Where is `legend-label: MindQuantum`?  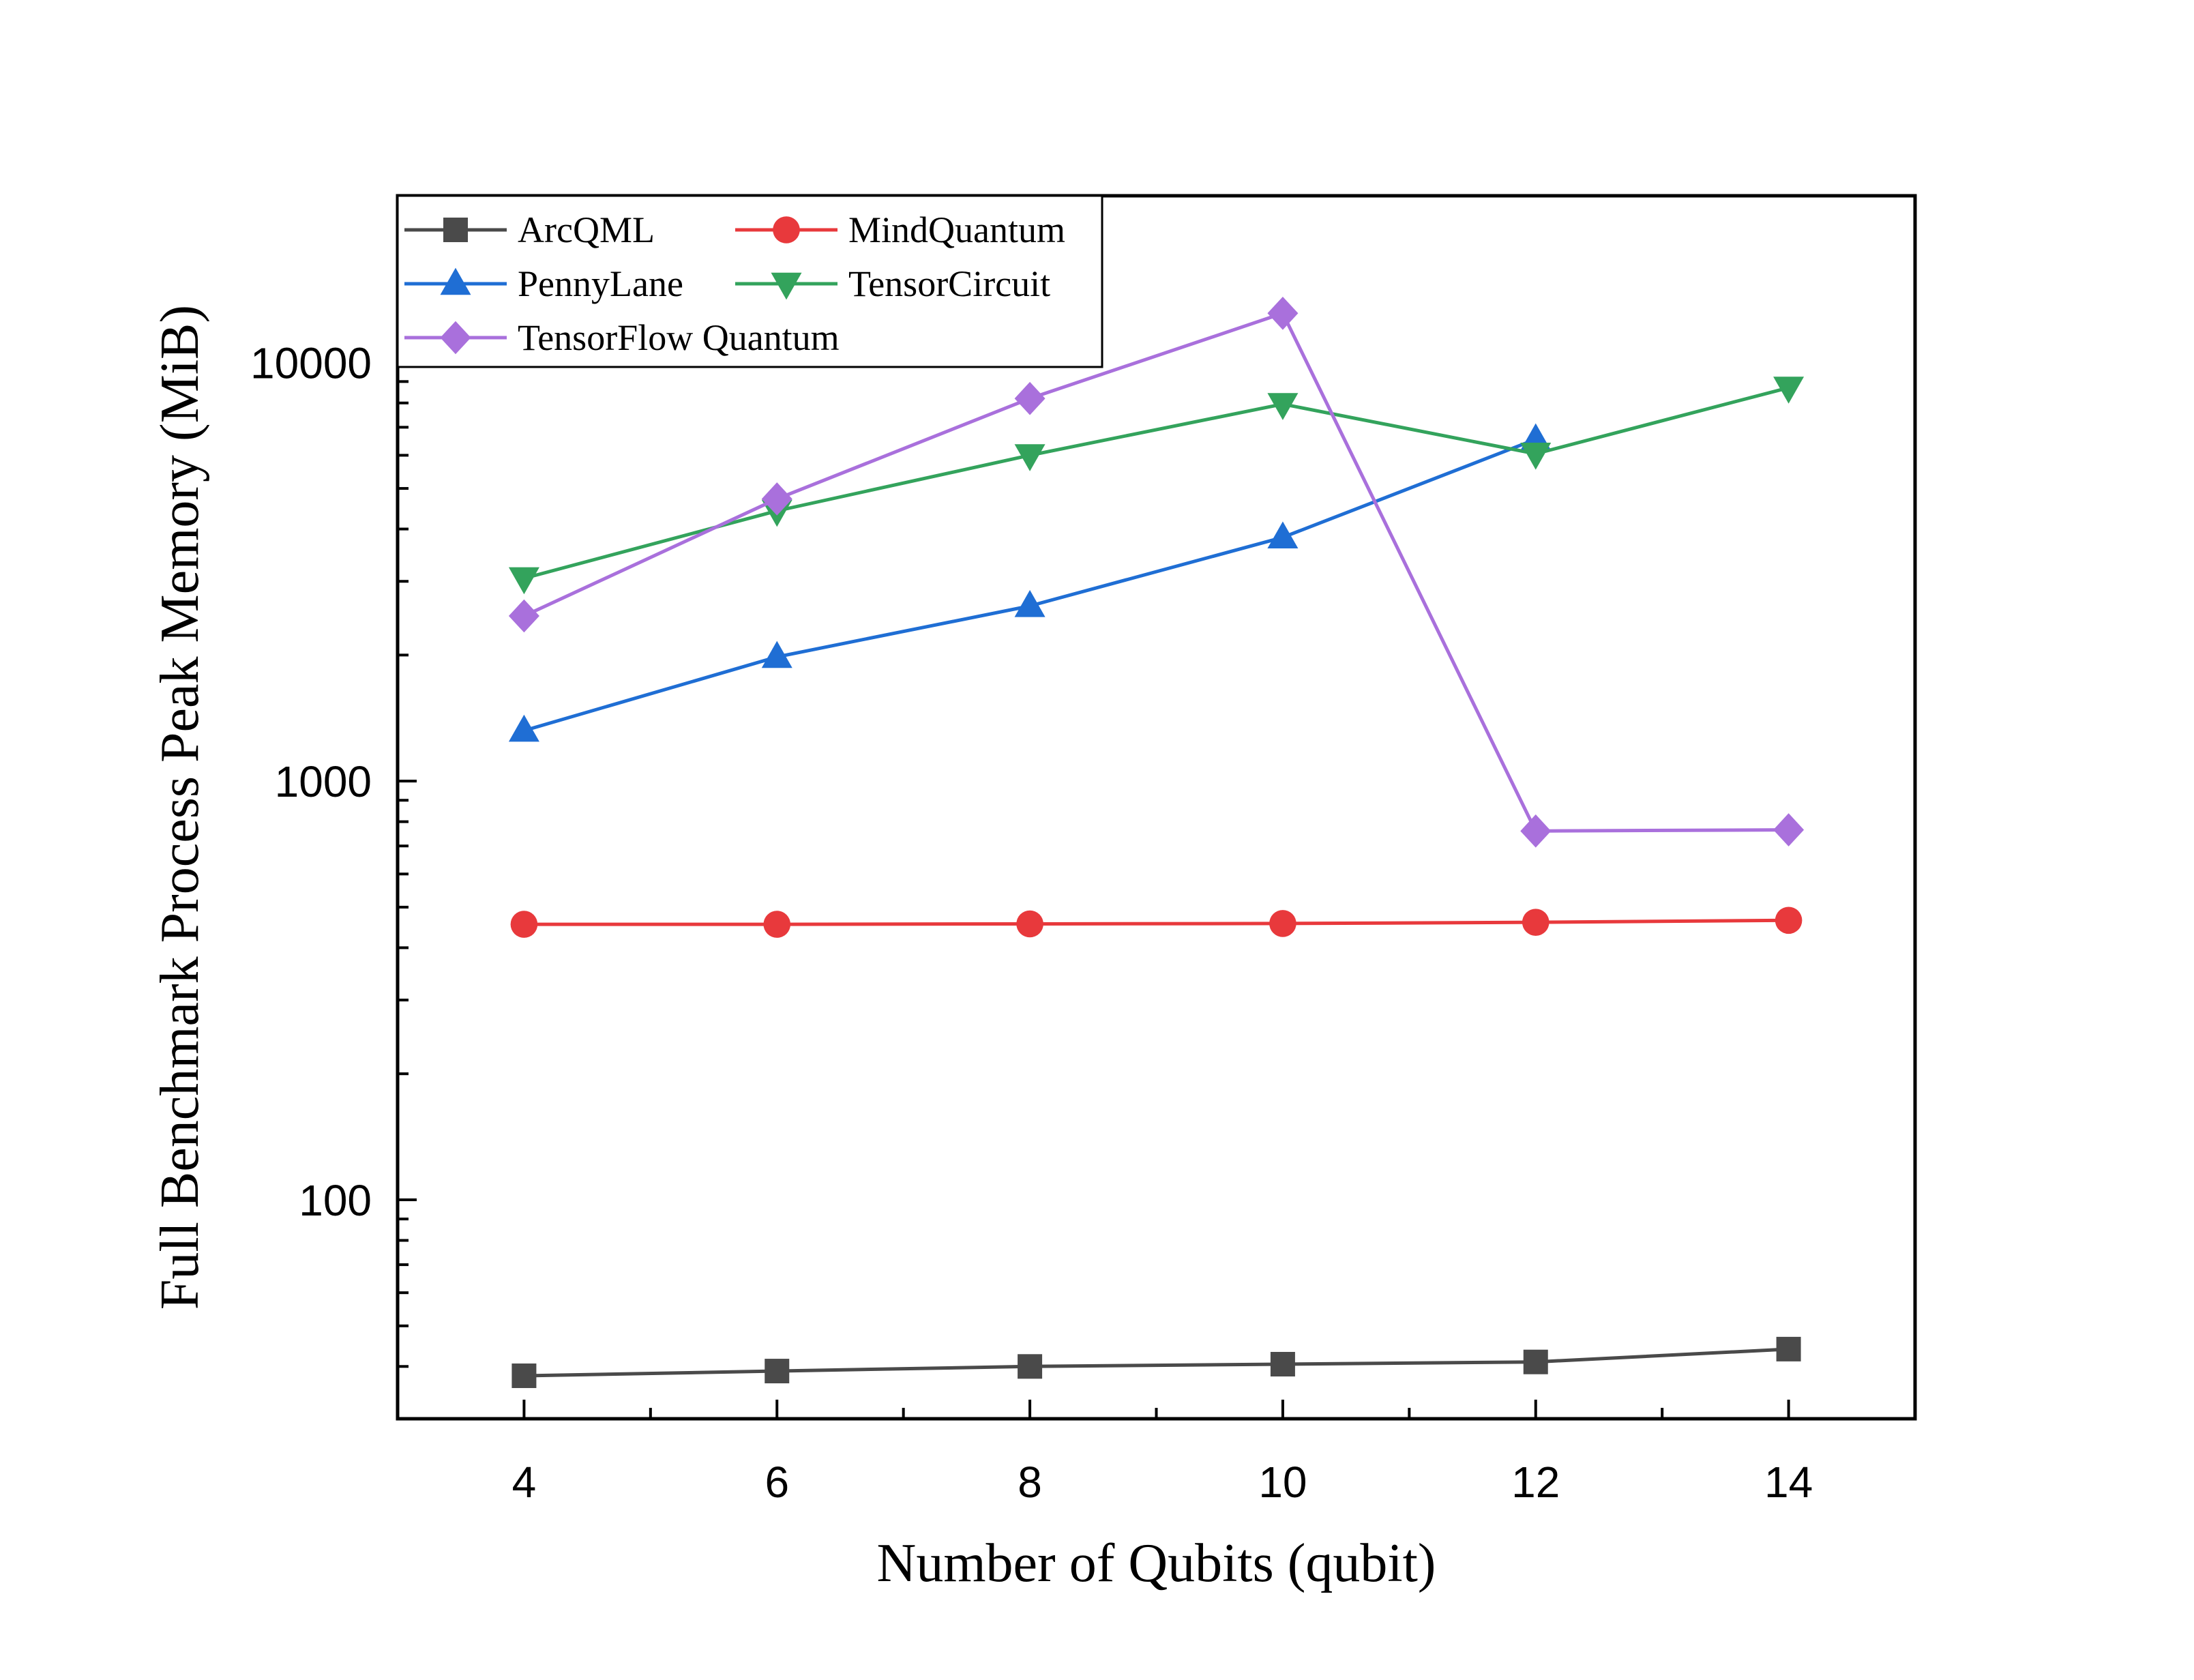 legend-label: MindQuantum is located at coordinates (956, 229).